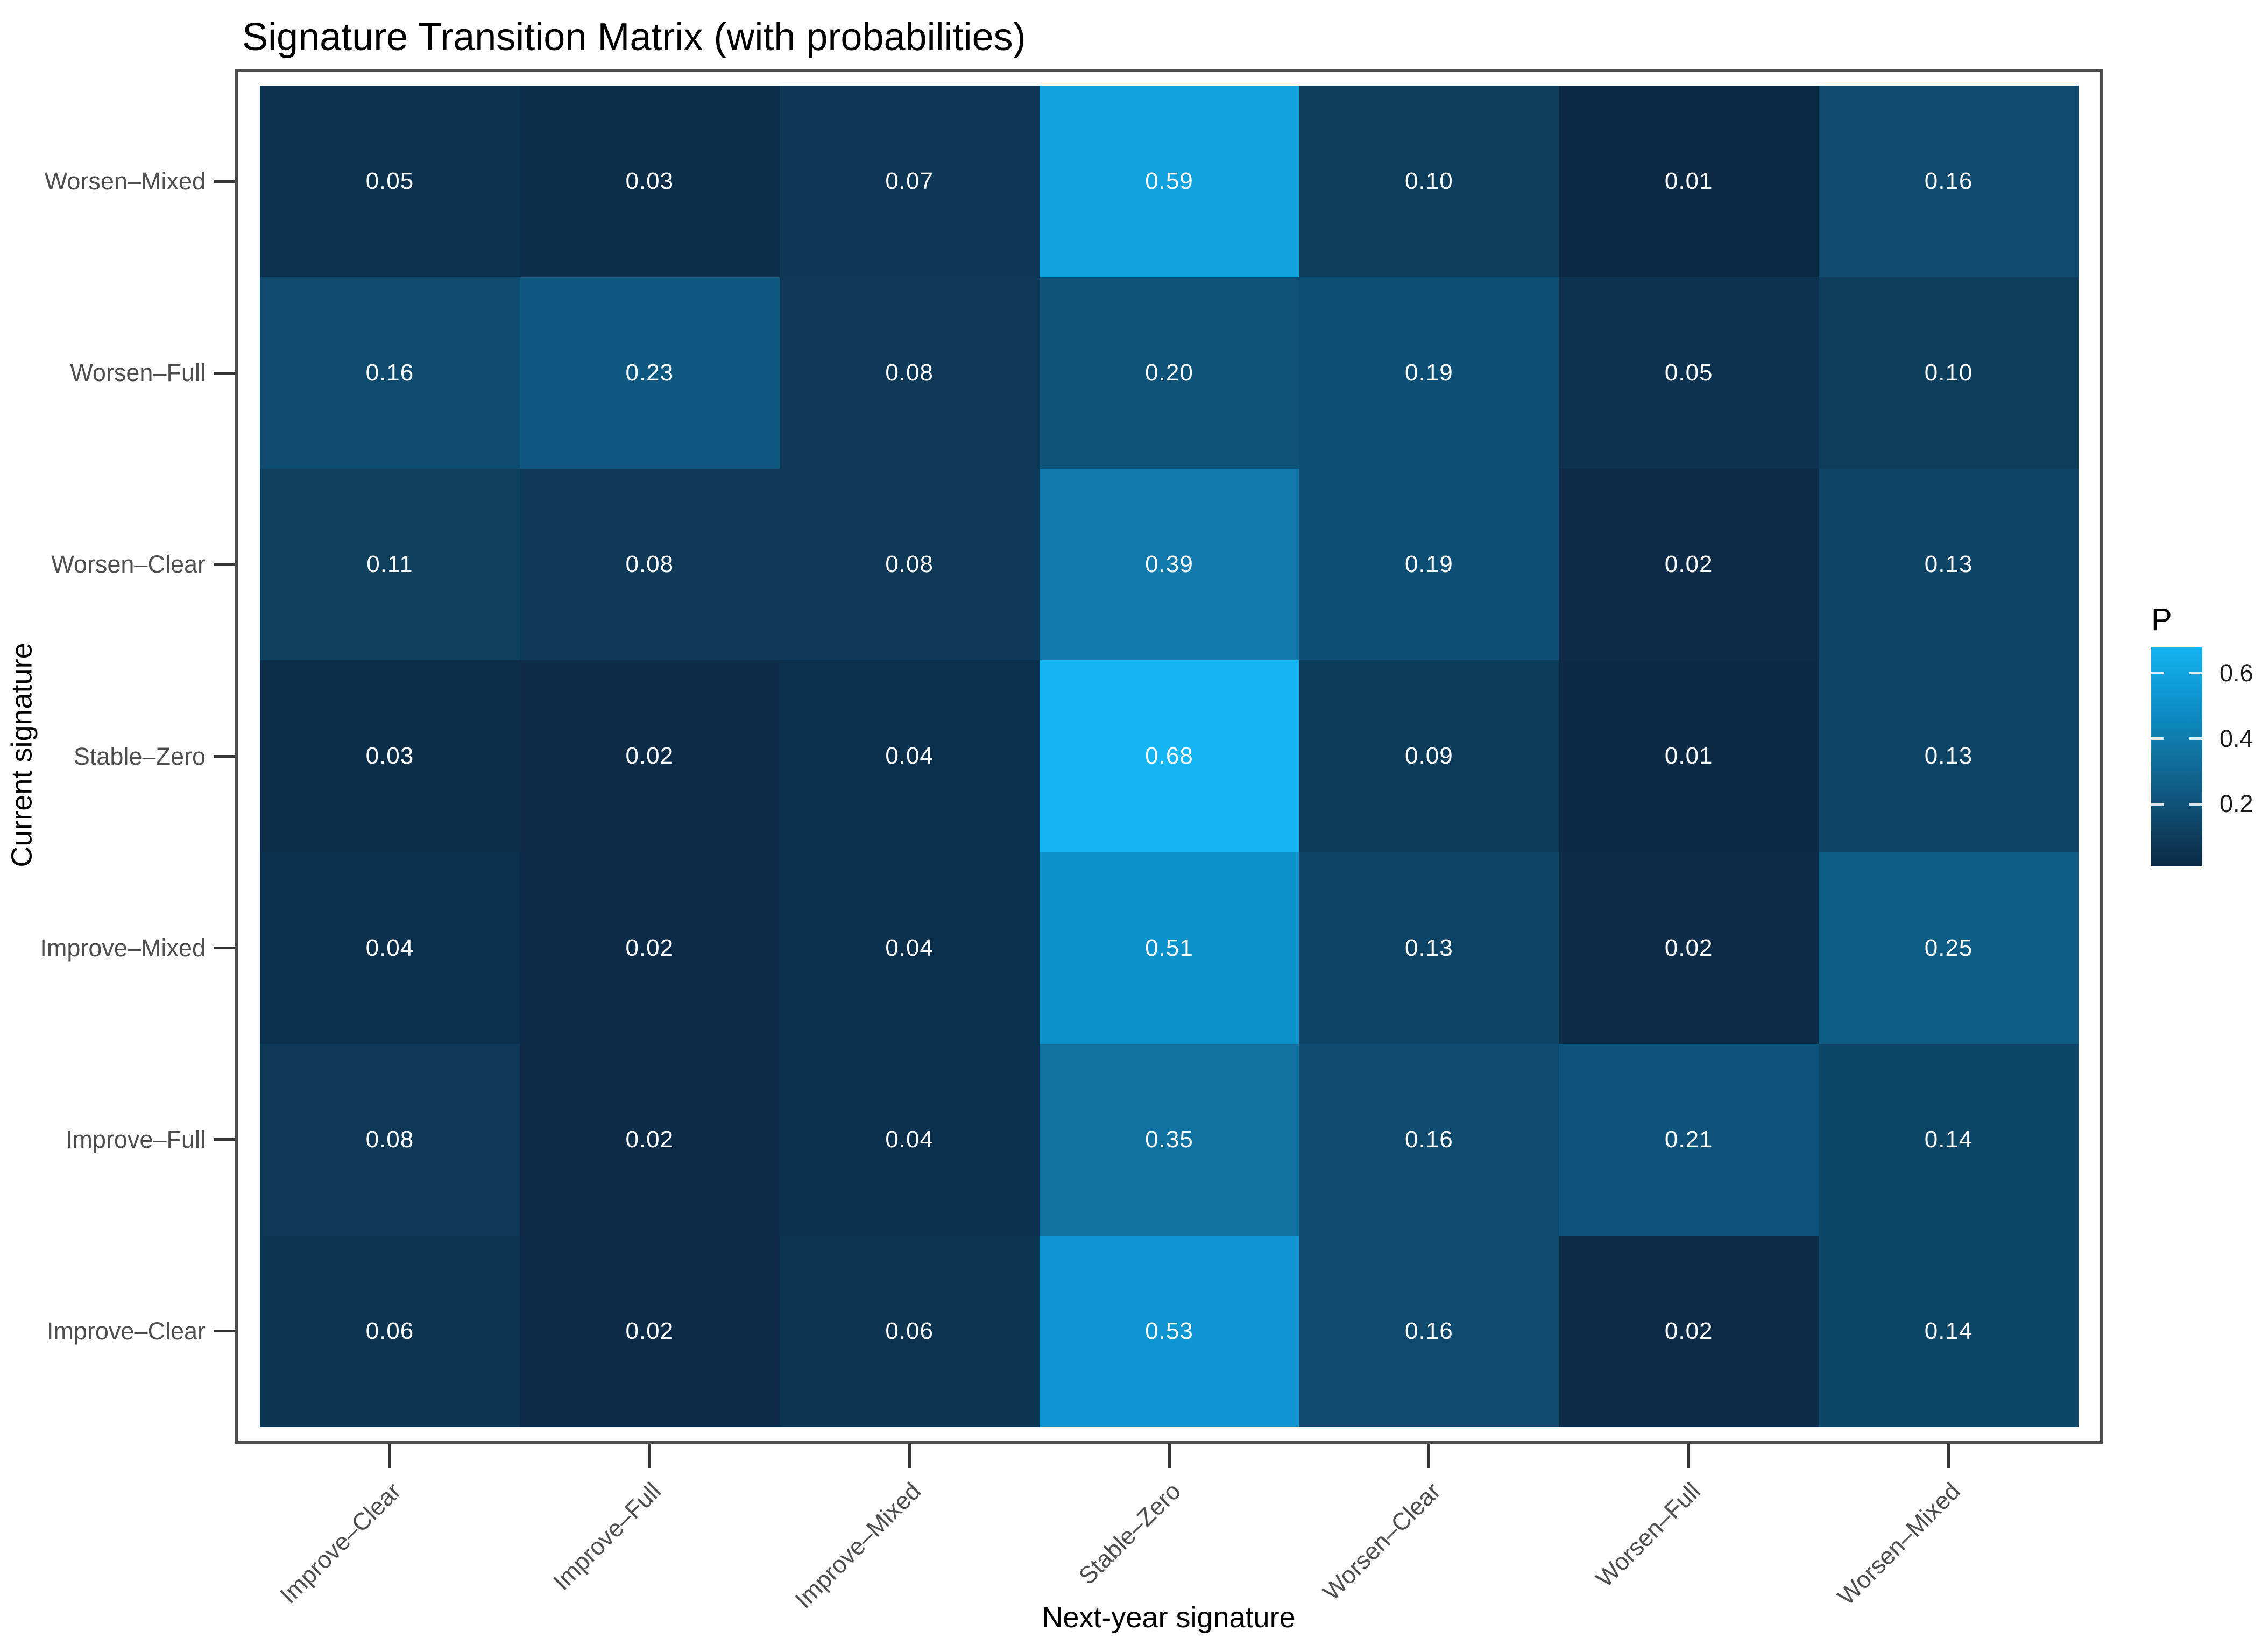 The image size is (2262, 1652). I want to click on cell-value: 0.06, so click(910, 1330).